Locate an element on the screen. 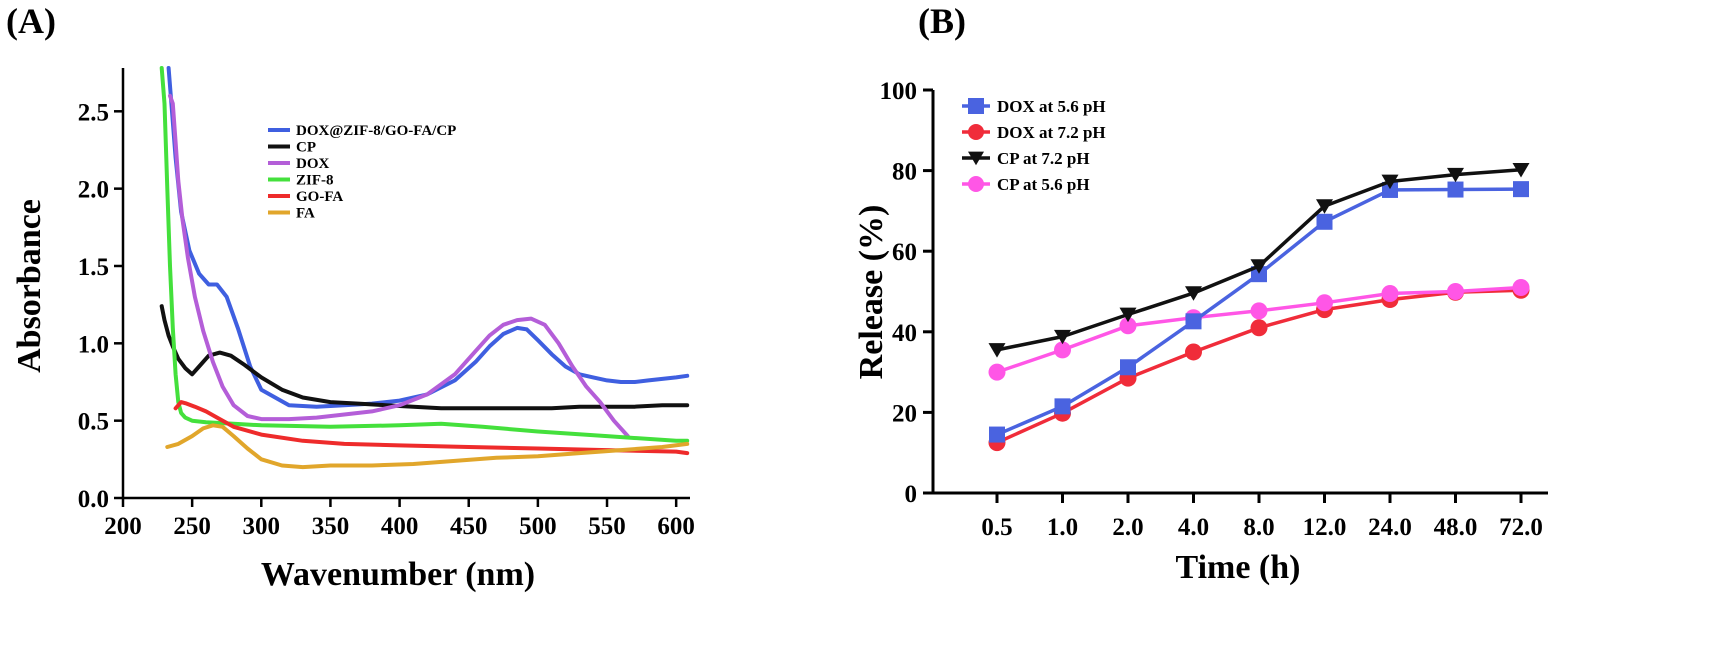 The height and width of the screenshot is (655, 1725). series-line-cp is located at coordinates (424, 357).